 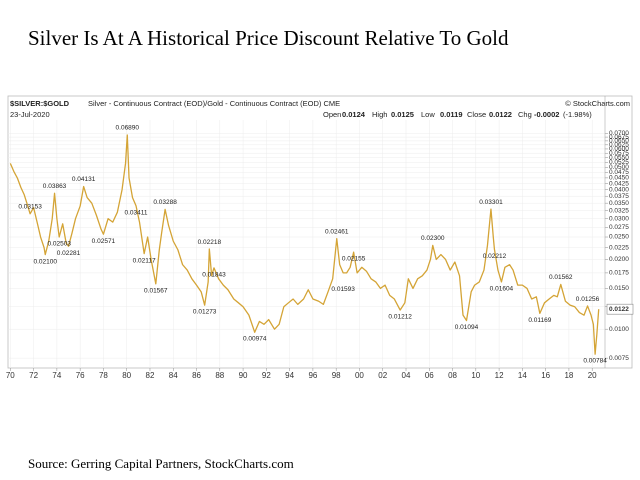 I want to click on y-tick-label: 0.0575, so click(x=619, y=153).